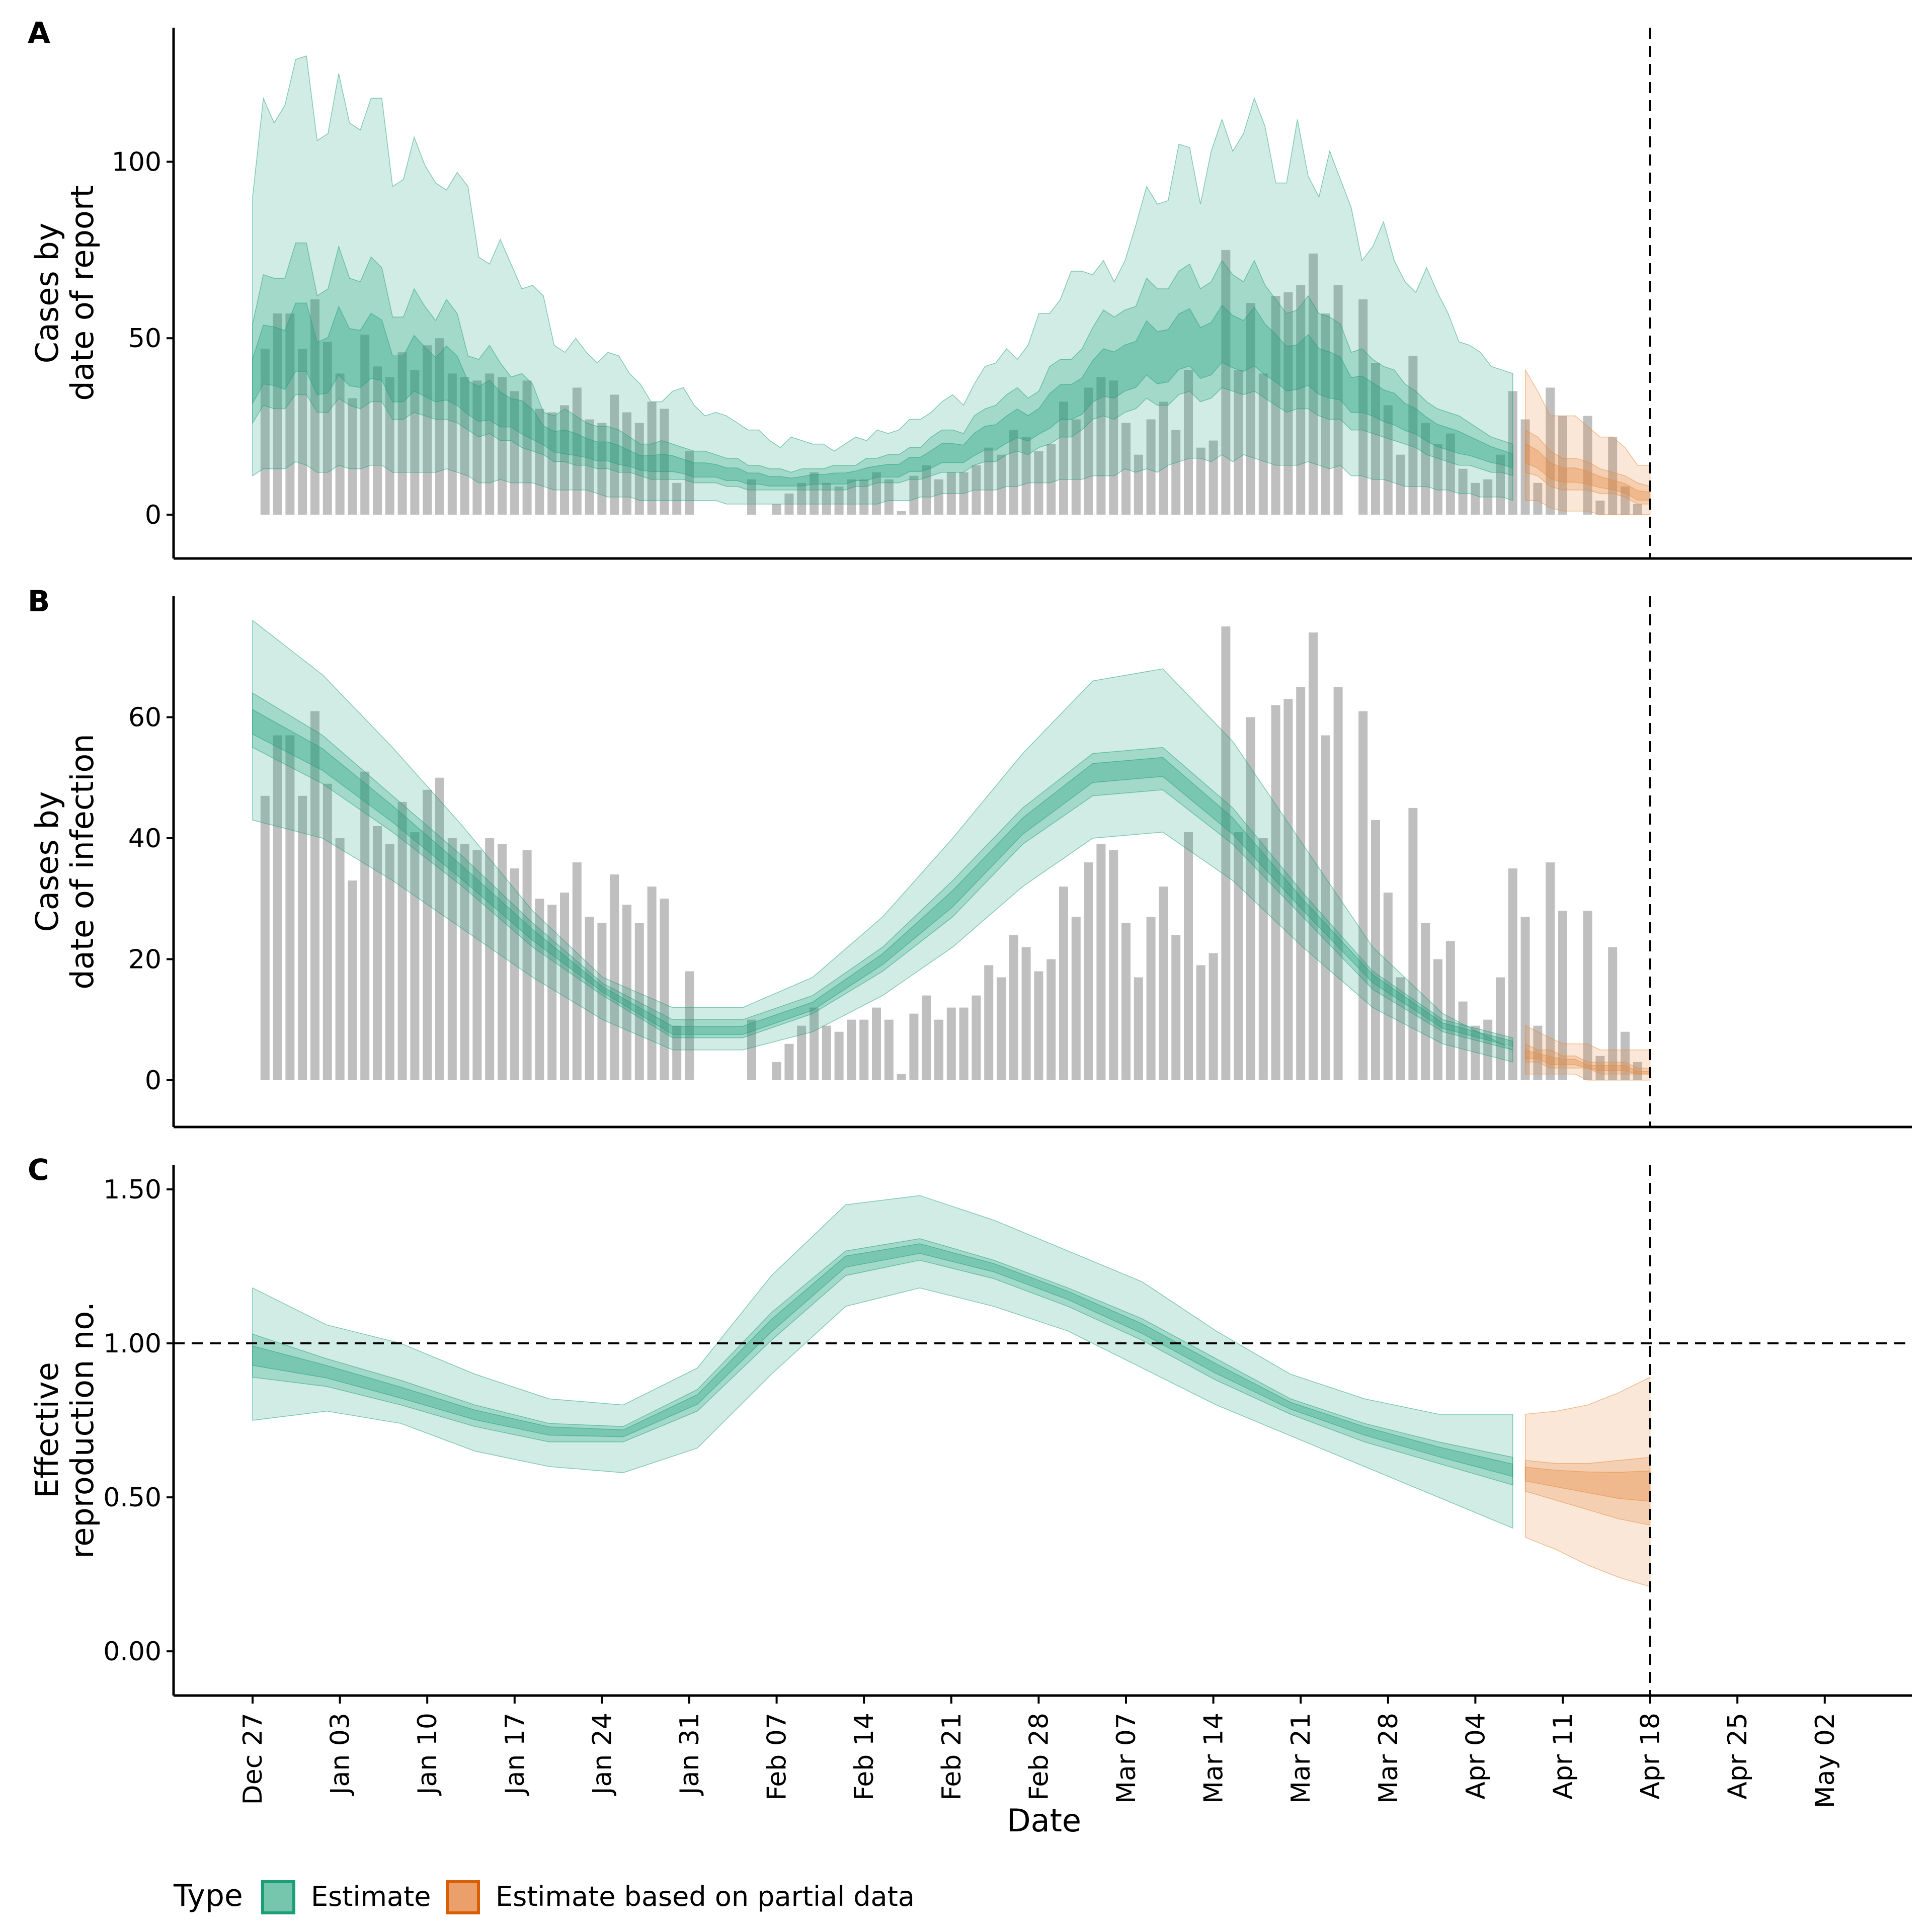  Describe the element at coordinates (145, 959) in the screenshot. I see `y-tick-label: 20` at that location.